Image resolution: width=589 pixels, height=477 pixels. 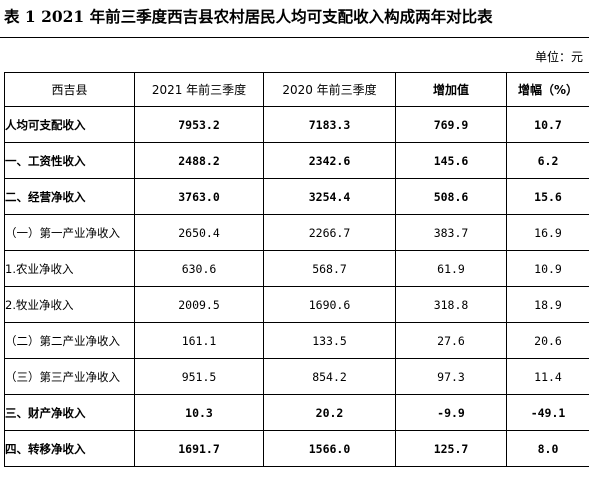 I want to click on value-2020: 133.5, so click(x=329, y=340).